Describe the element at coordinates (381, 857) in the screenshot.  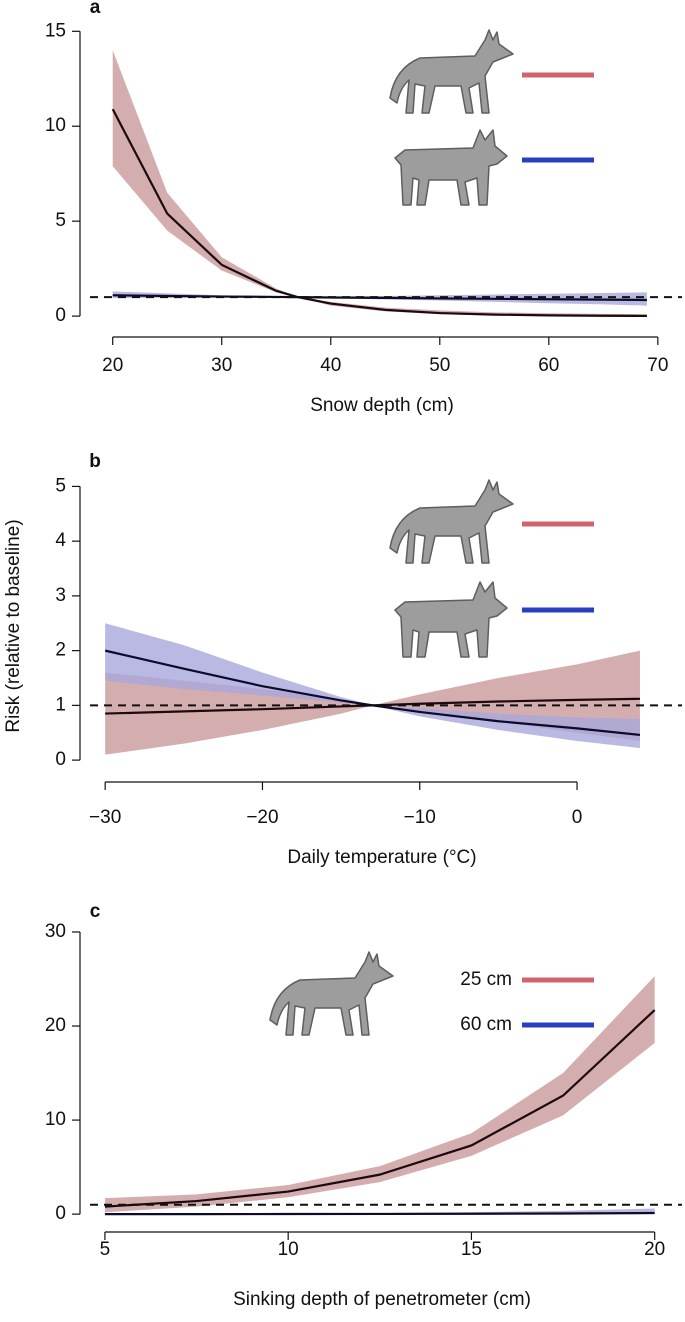
I see `x-axis-title: Daily temperature (°C)` at that location.